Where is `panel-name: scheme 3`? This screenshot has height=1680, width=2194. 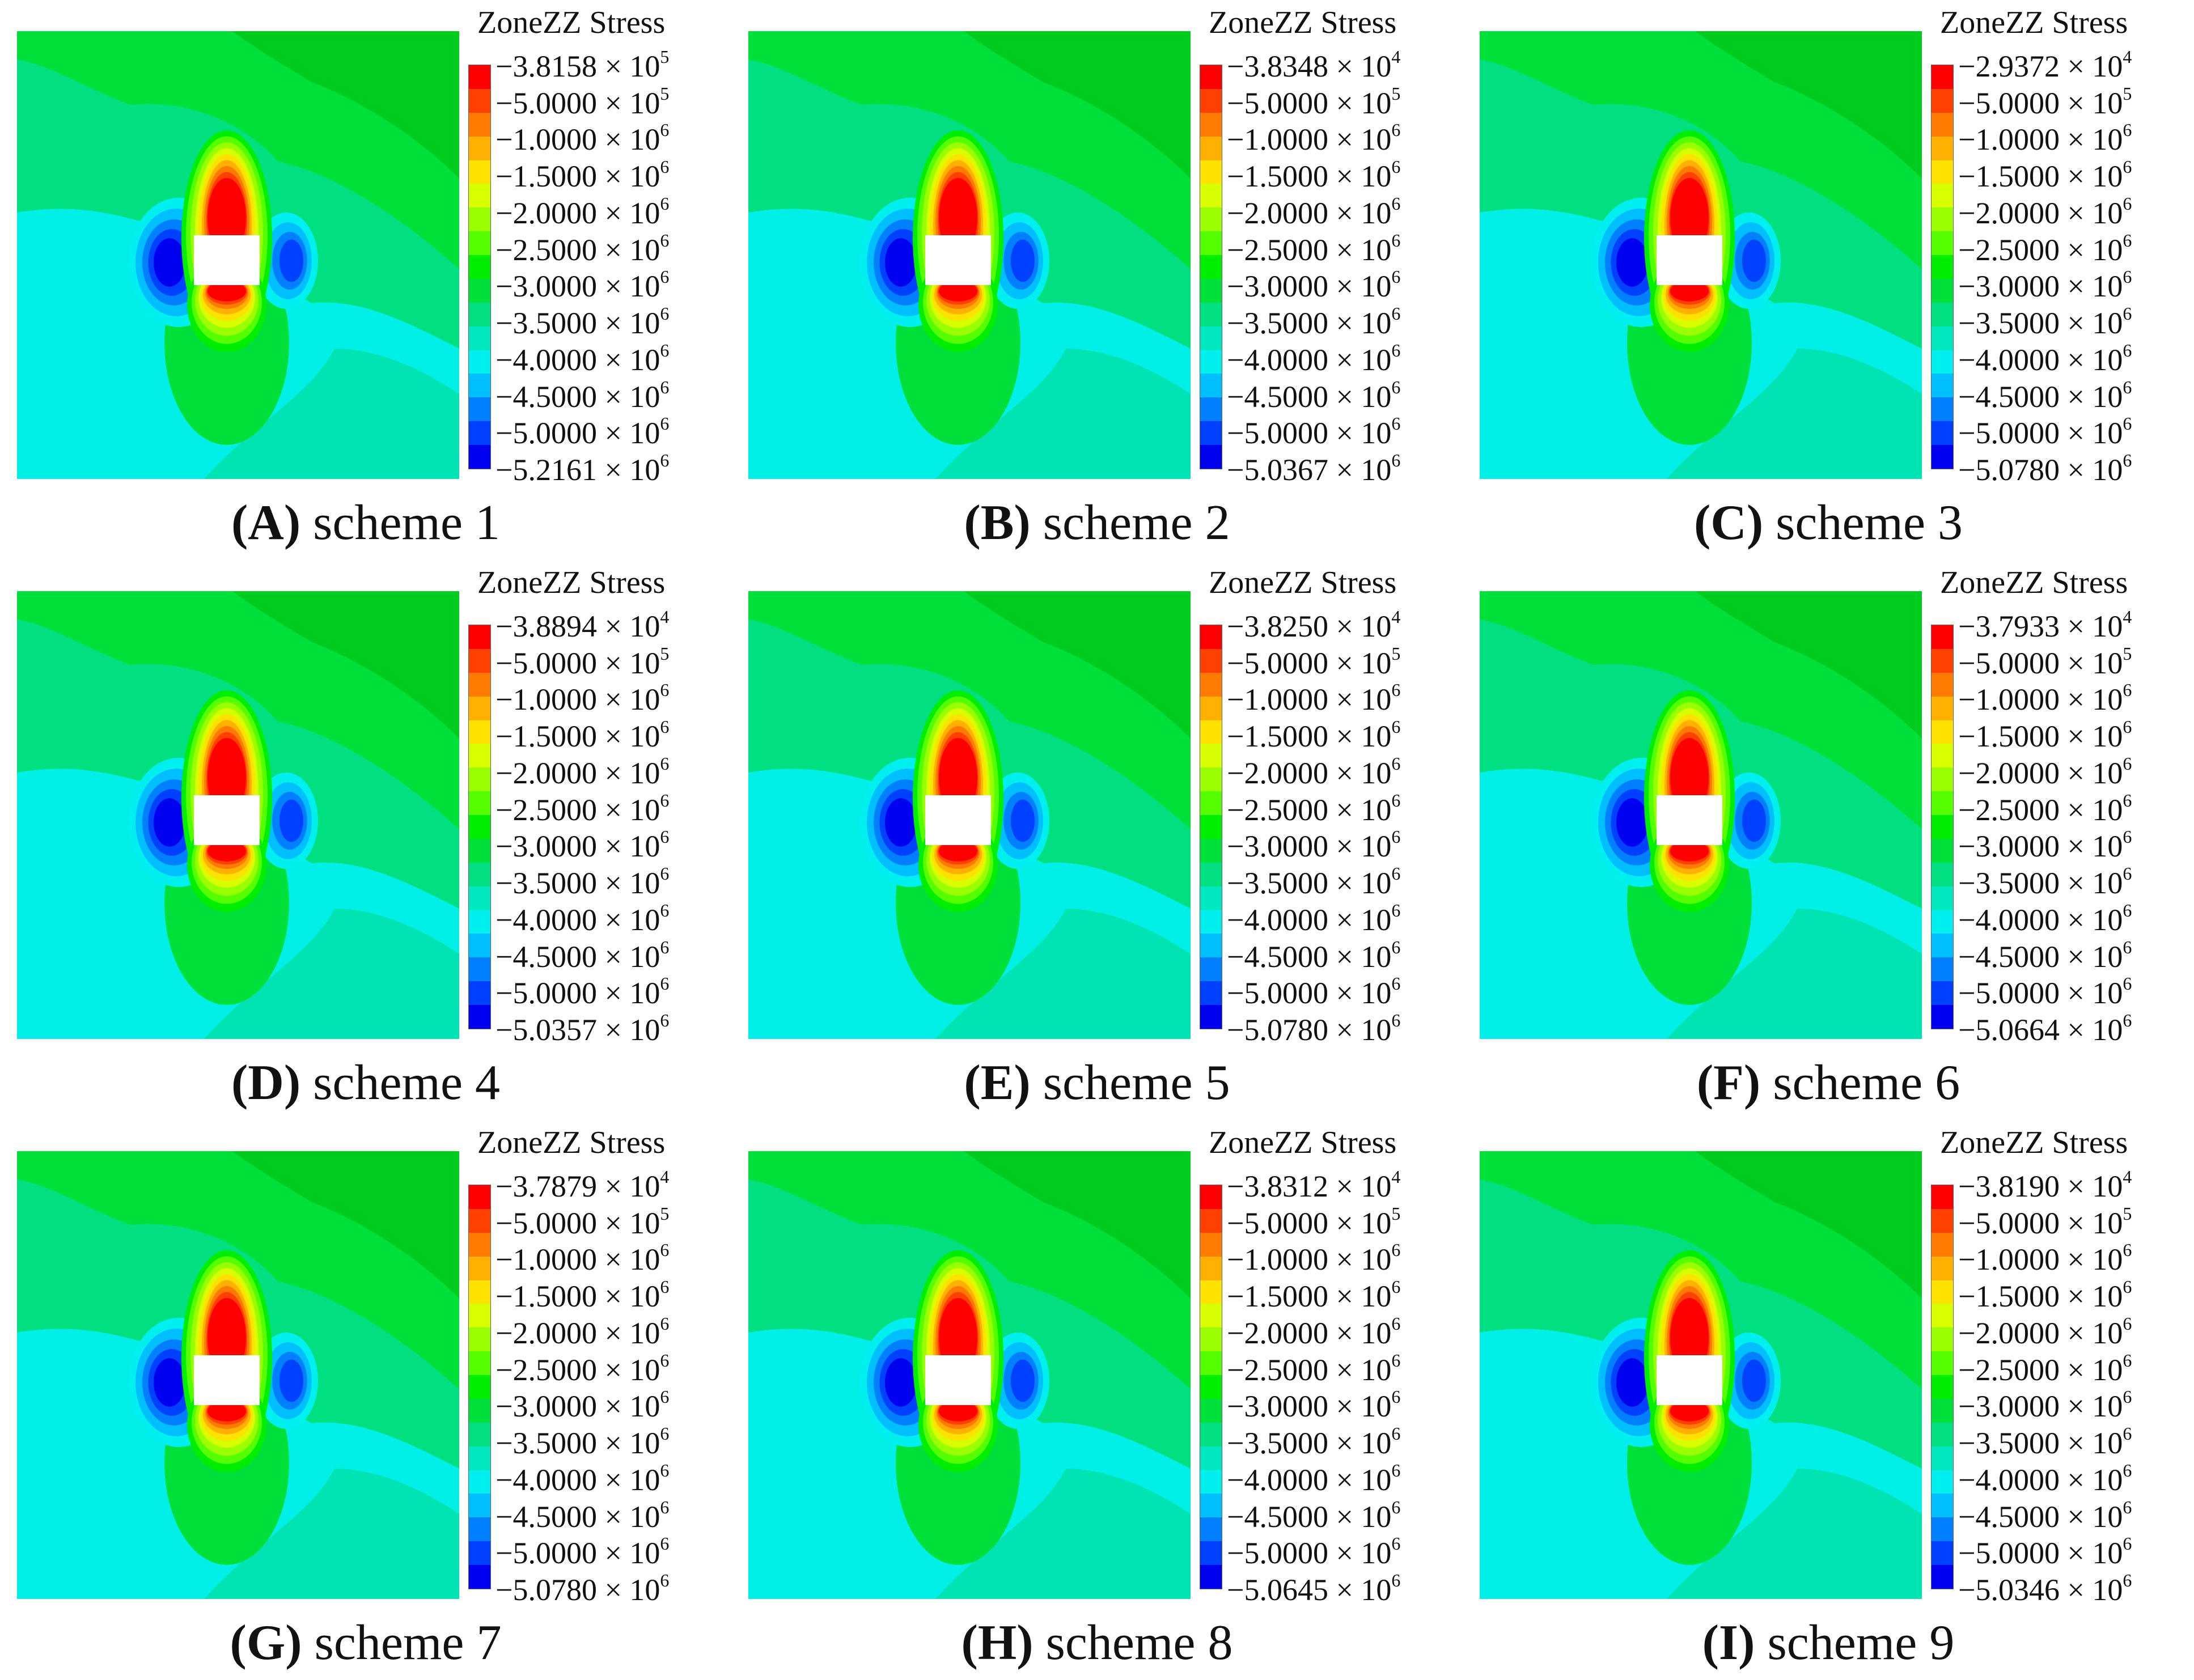 panel-name: scheme 3 is located at coordinates (1869, 522).